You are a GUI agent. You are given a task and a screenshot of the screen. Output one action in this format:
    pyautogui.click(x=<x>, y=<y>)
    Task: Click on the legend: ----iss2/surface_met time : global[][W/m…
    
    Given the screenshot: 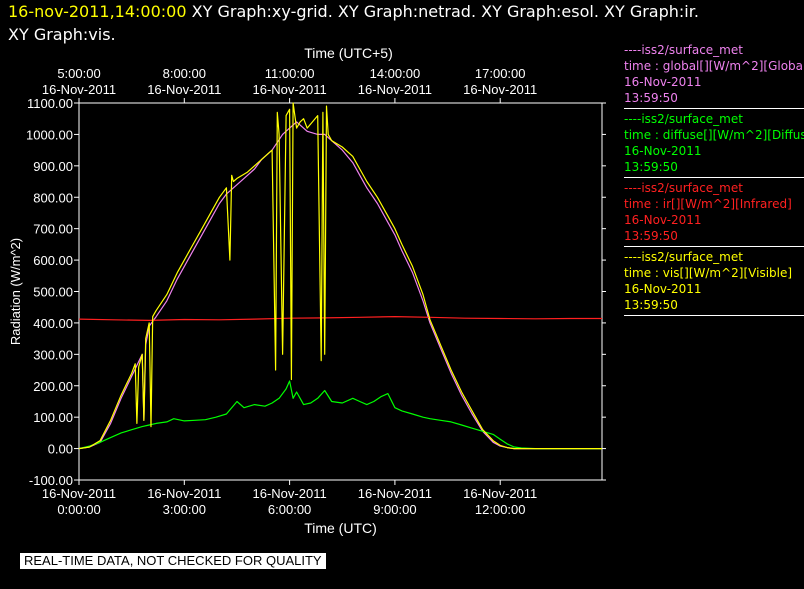 What is the action you would take?
    pyautogui.click(x=714, y=180)
    